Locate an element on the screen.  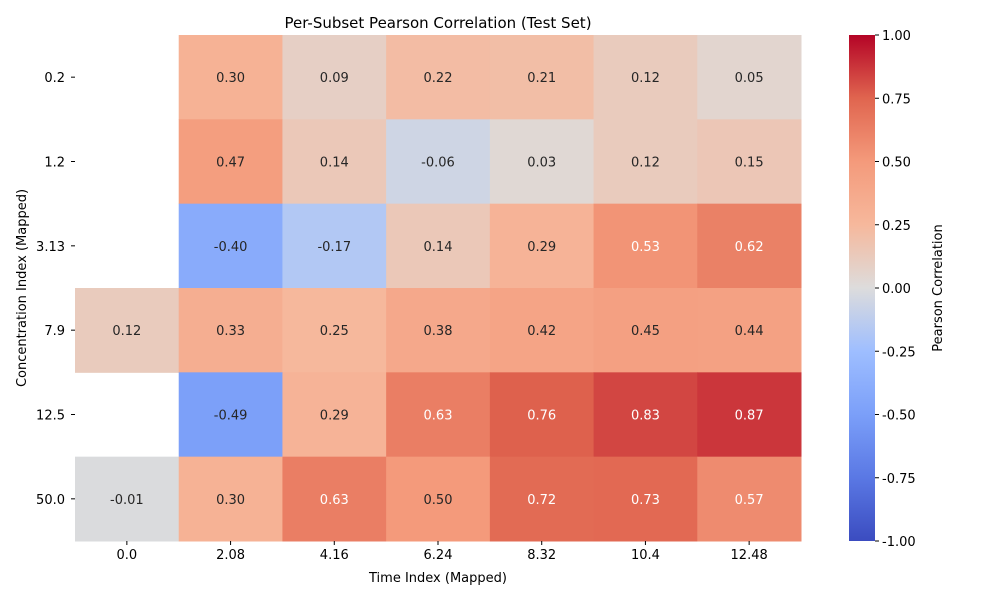
colorbar-tick-label: -0.50 is located at coordinates (899, 416).